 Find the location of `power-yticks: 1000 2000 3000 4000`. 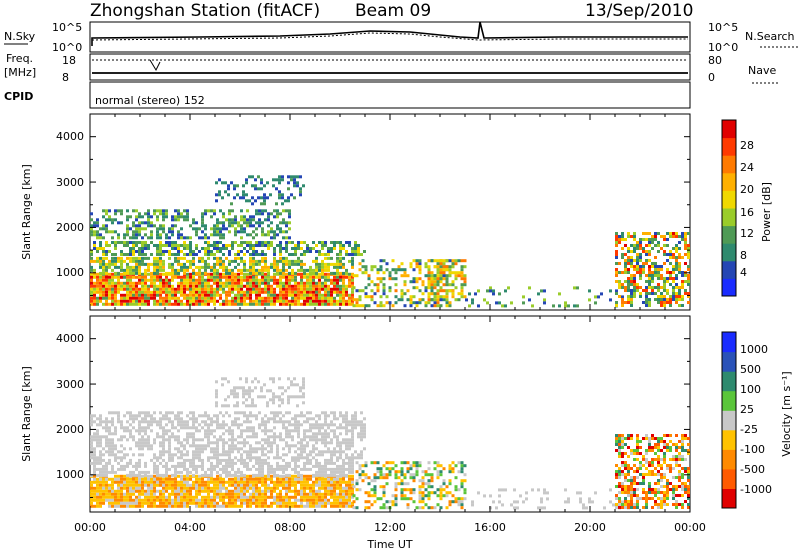

power-yticks: 1000 2000 3000 4000 is located at coordinates (70, 204).